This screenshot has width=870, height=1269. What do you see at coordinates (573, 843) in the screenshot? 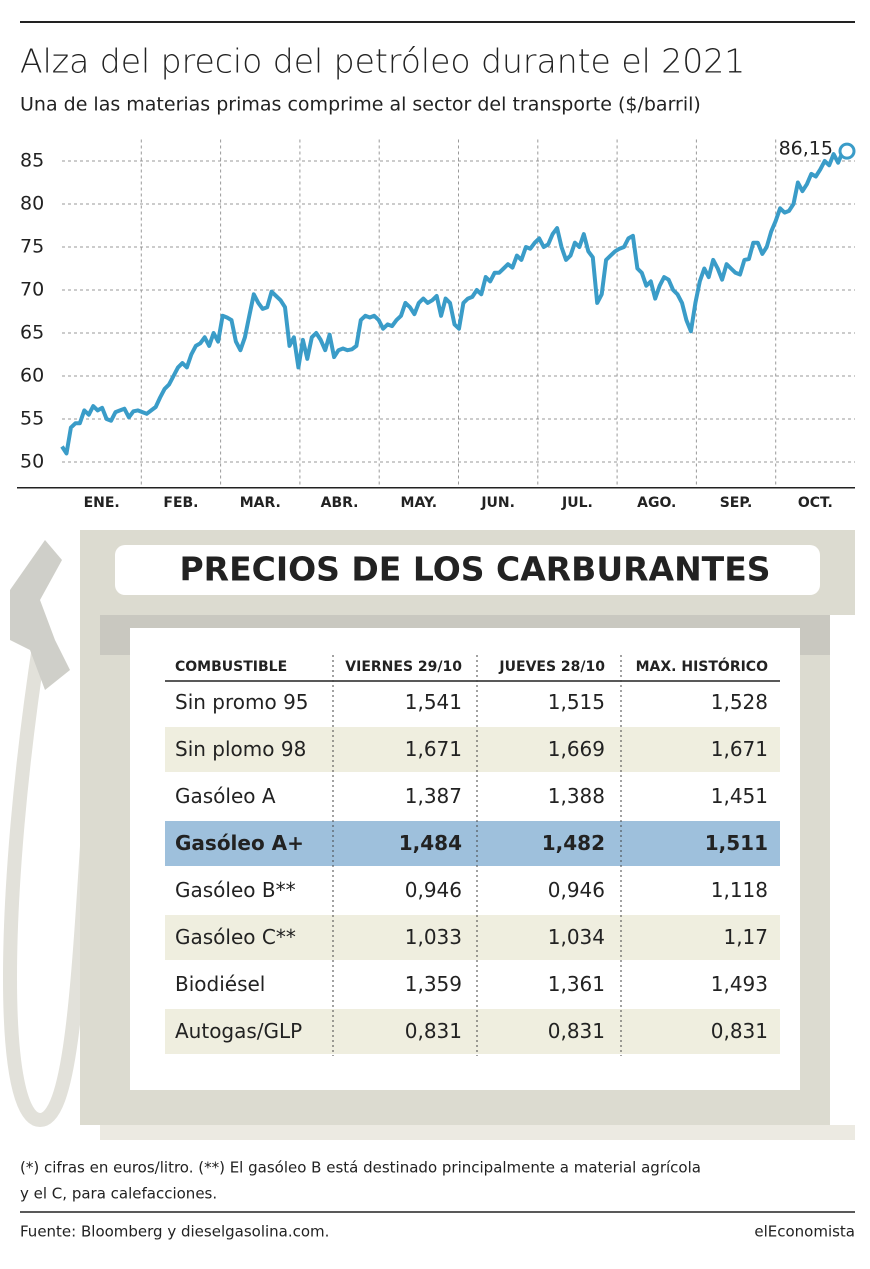
I see `price-cell: 1,482` at bounding box center [573, 843].